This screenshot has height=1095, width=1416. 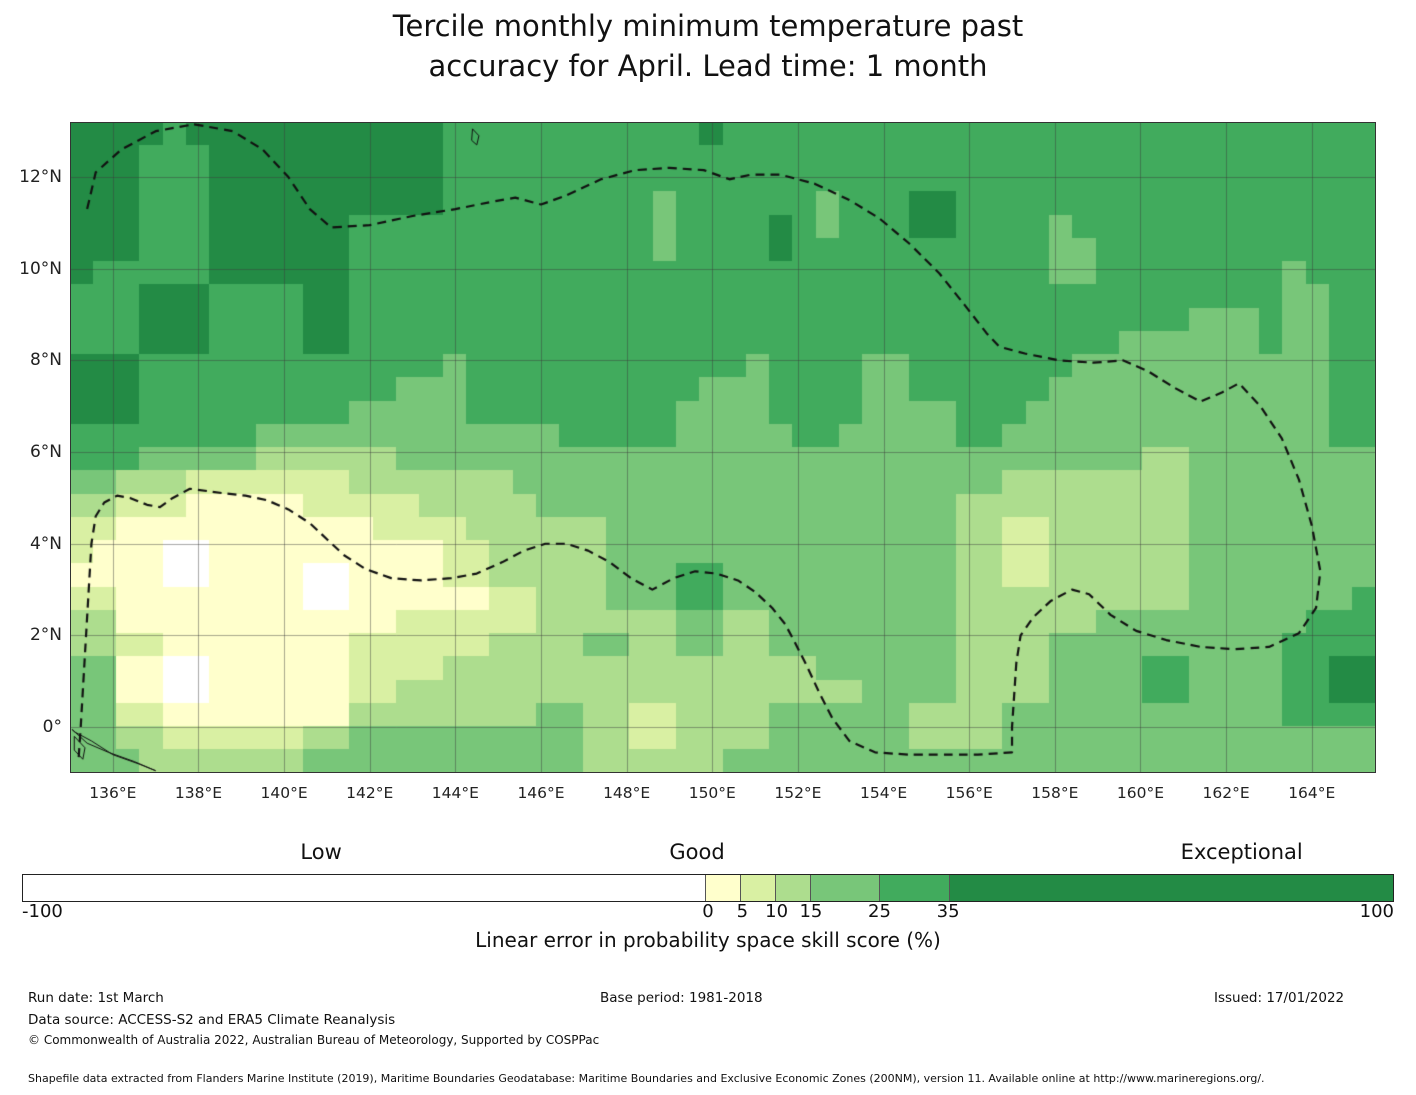 I want to click on colorbar-wrap, so click(x=708, y=888).